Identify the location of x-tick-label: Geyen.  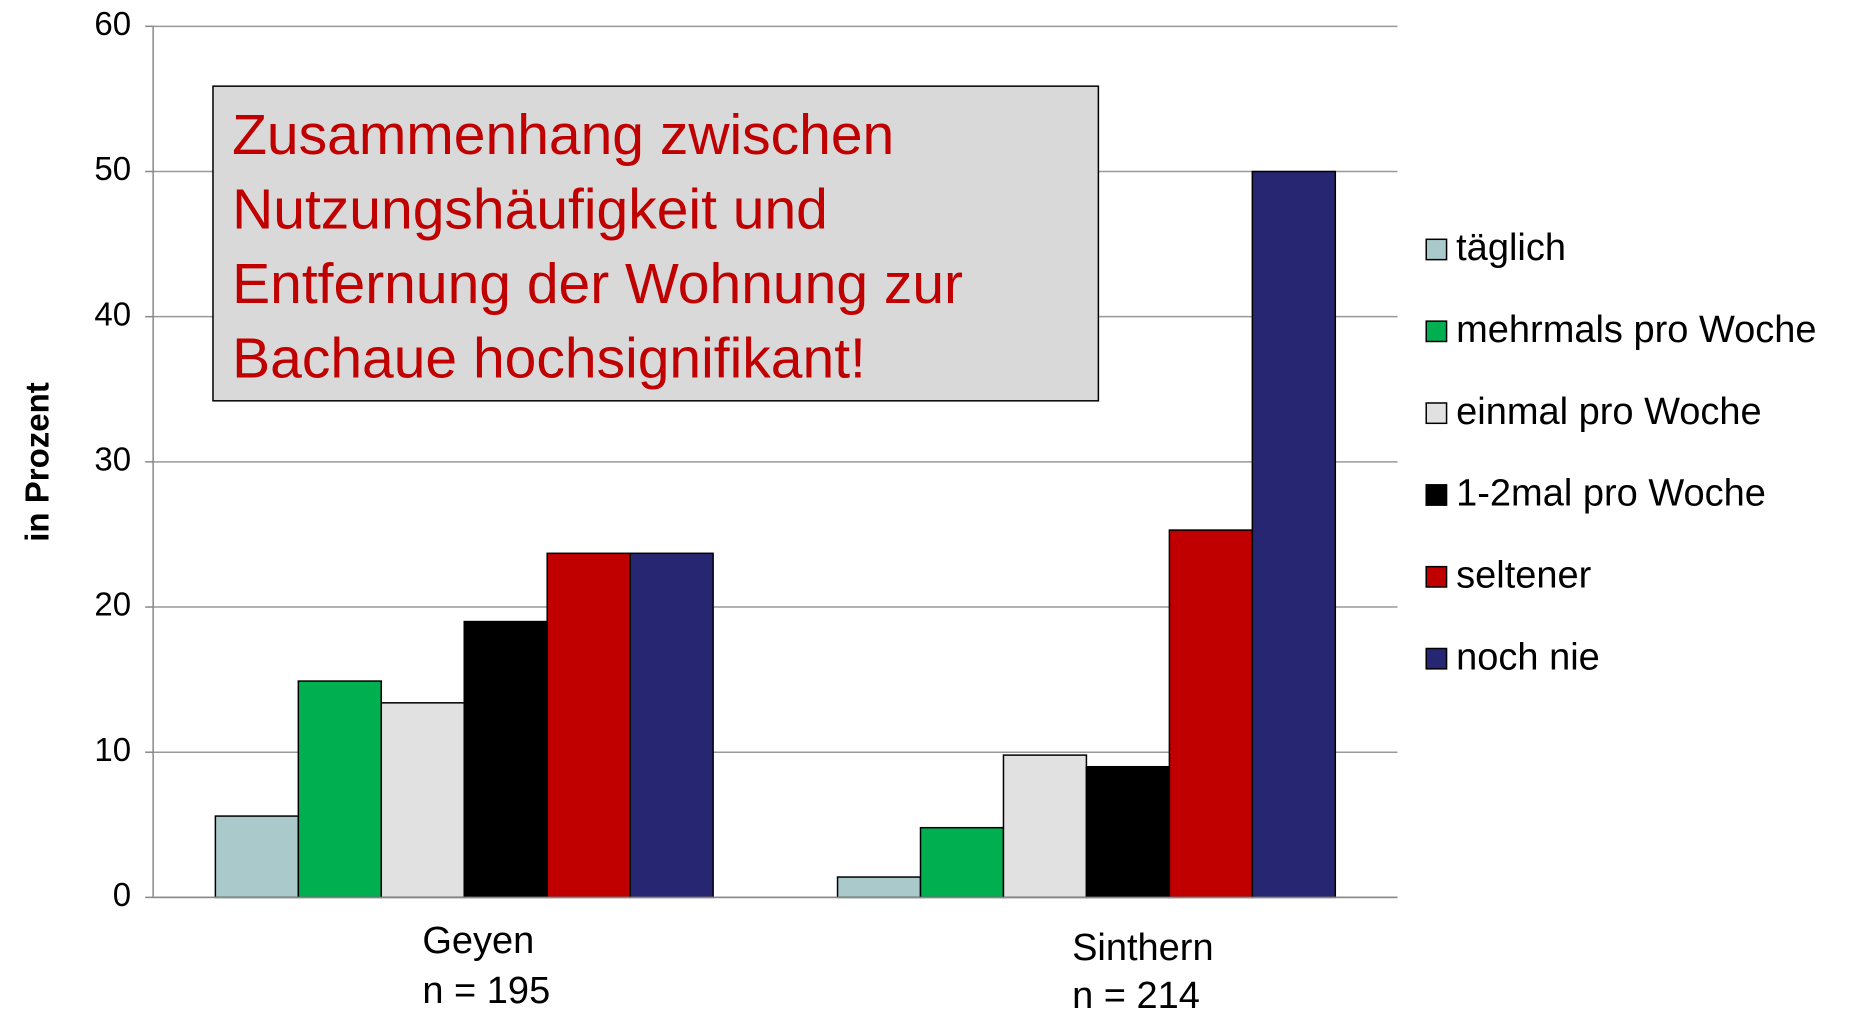
(478, 941).